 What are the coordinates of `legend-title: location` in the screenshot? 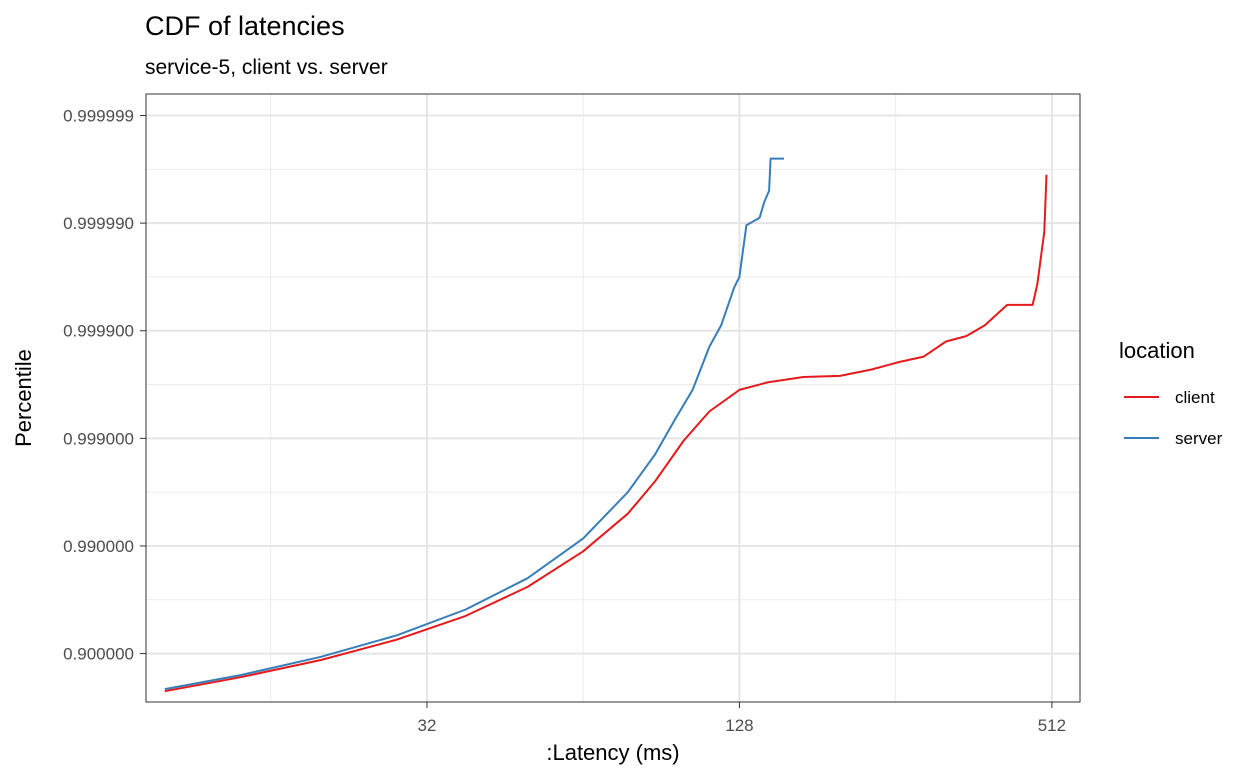 It's located at (1157, 350).